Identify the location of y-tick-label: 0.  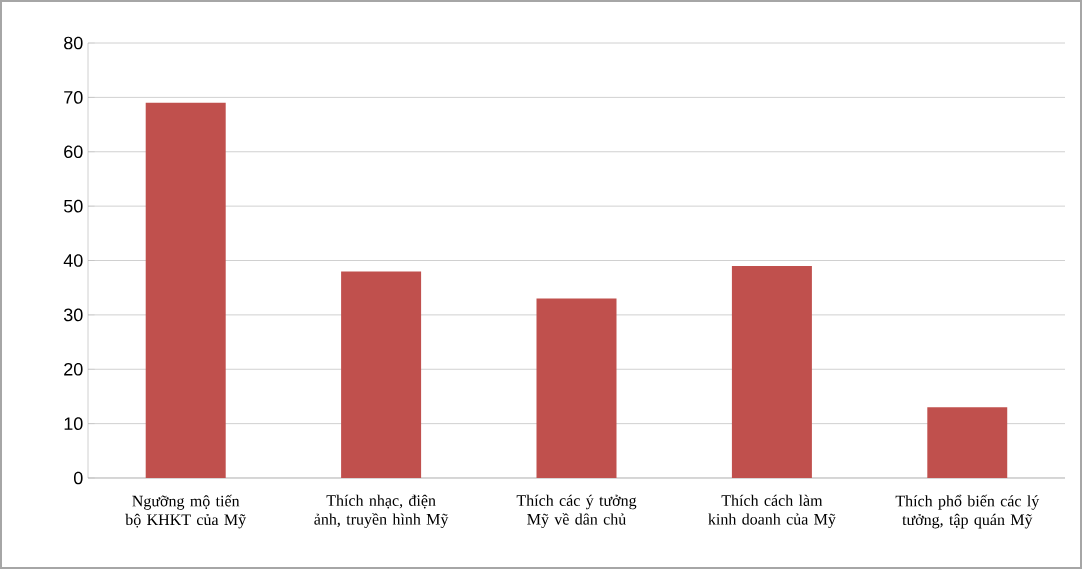
(78, 478).